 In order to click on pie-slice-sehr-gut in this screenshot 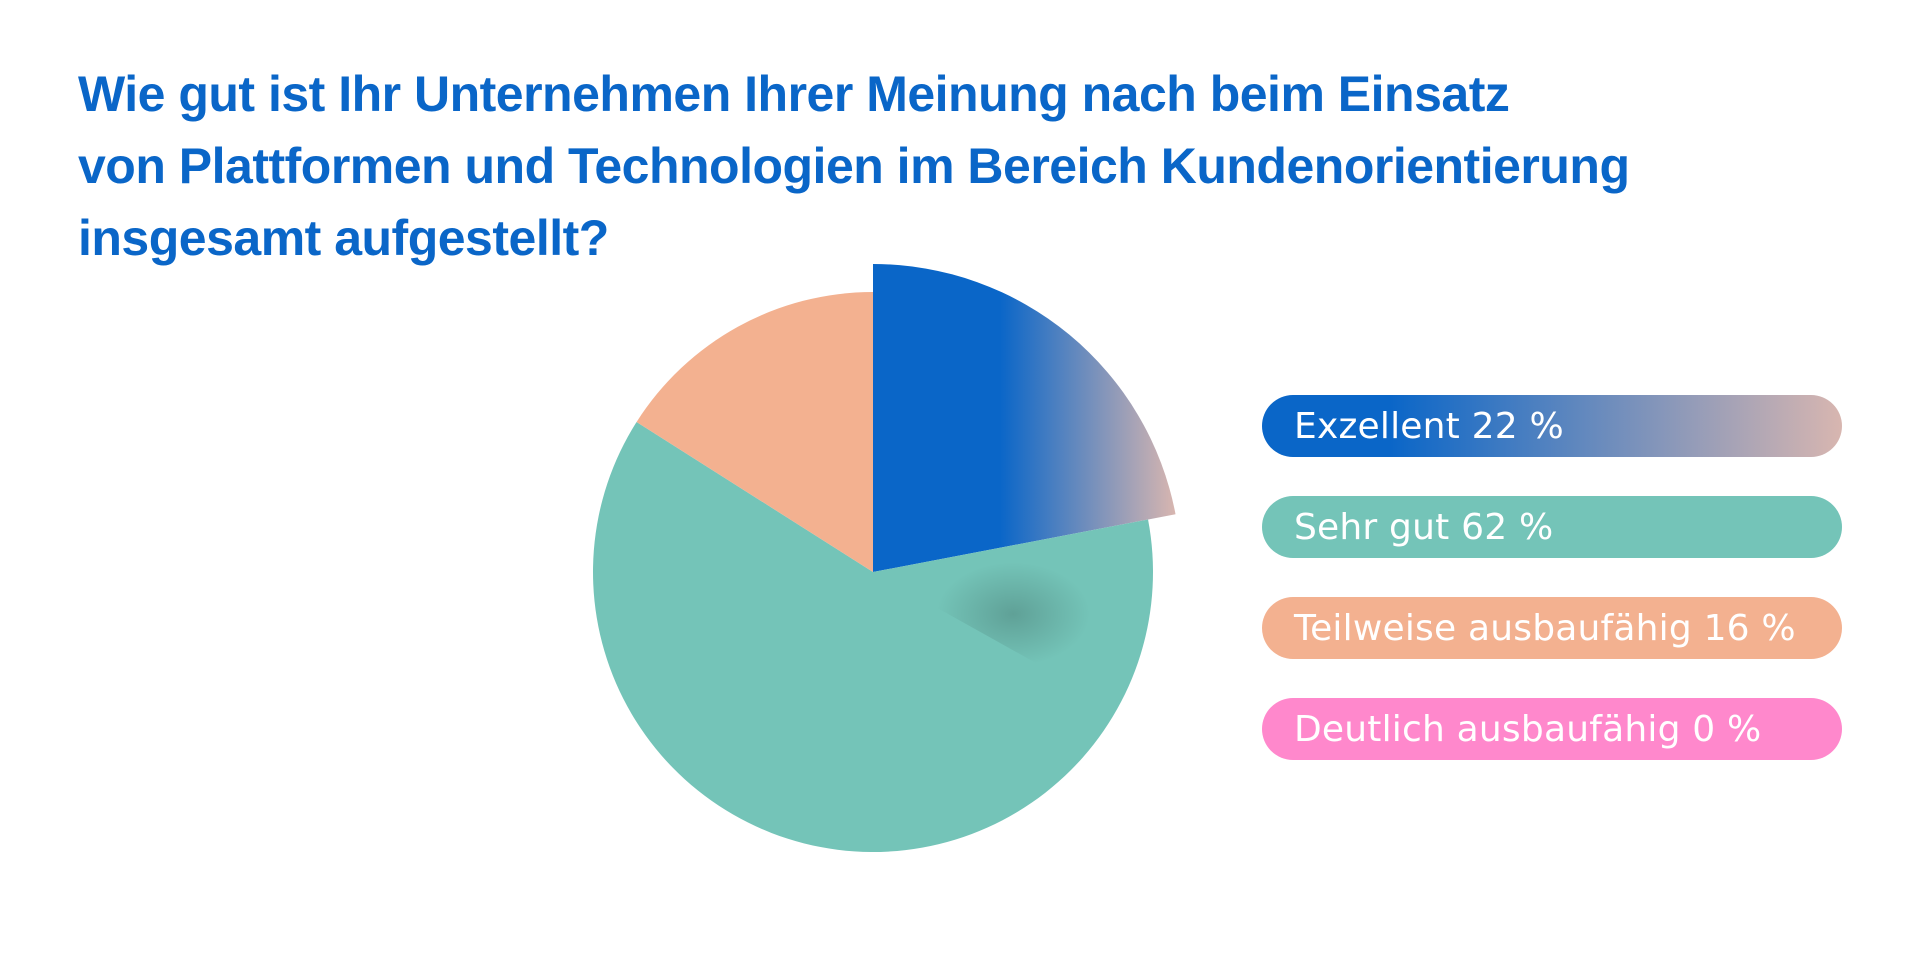, I will do `click(872, 636)`.